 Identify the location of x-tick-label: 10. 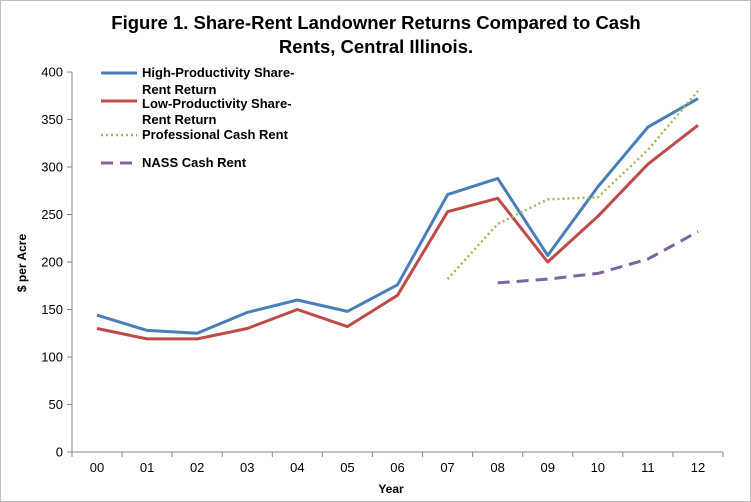
(598, 467).